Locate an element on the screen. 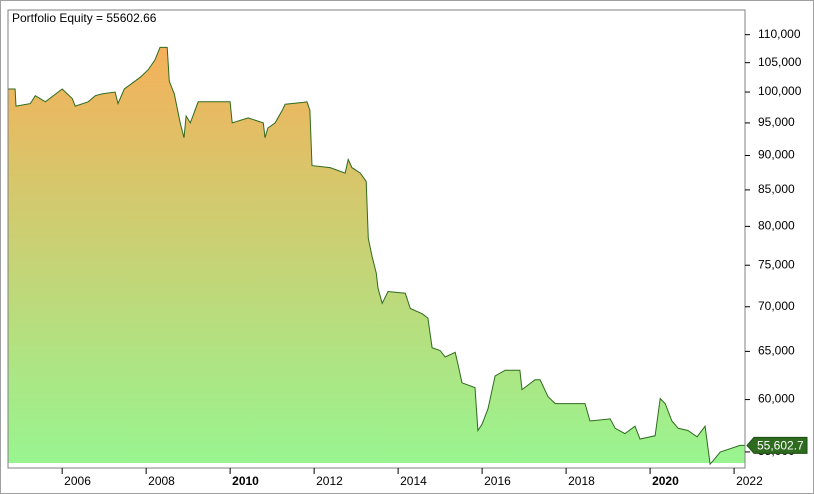 This screenshot has height=494, width=814. last-value-tag is located at coordinates (777, 445).